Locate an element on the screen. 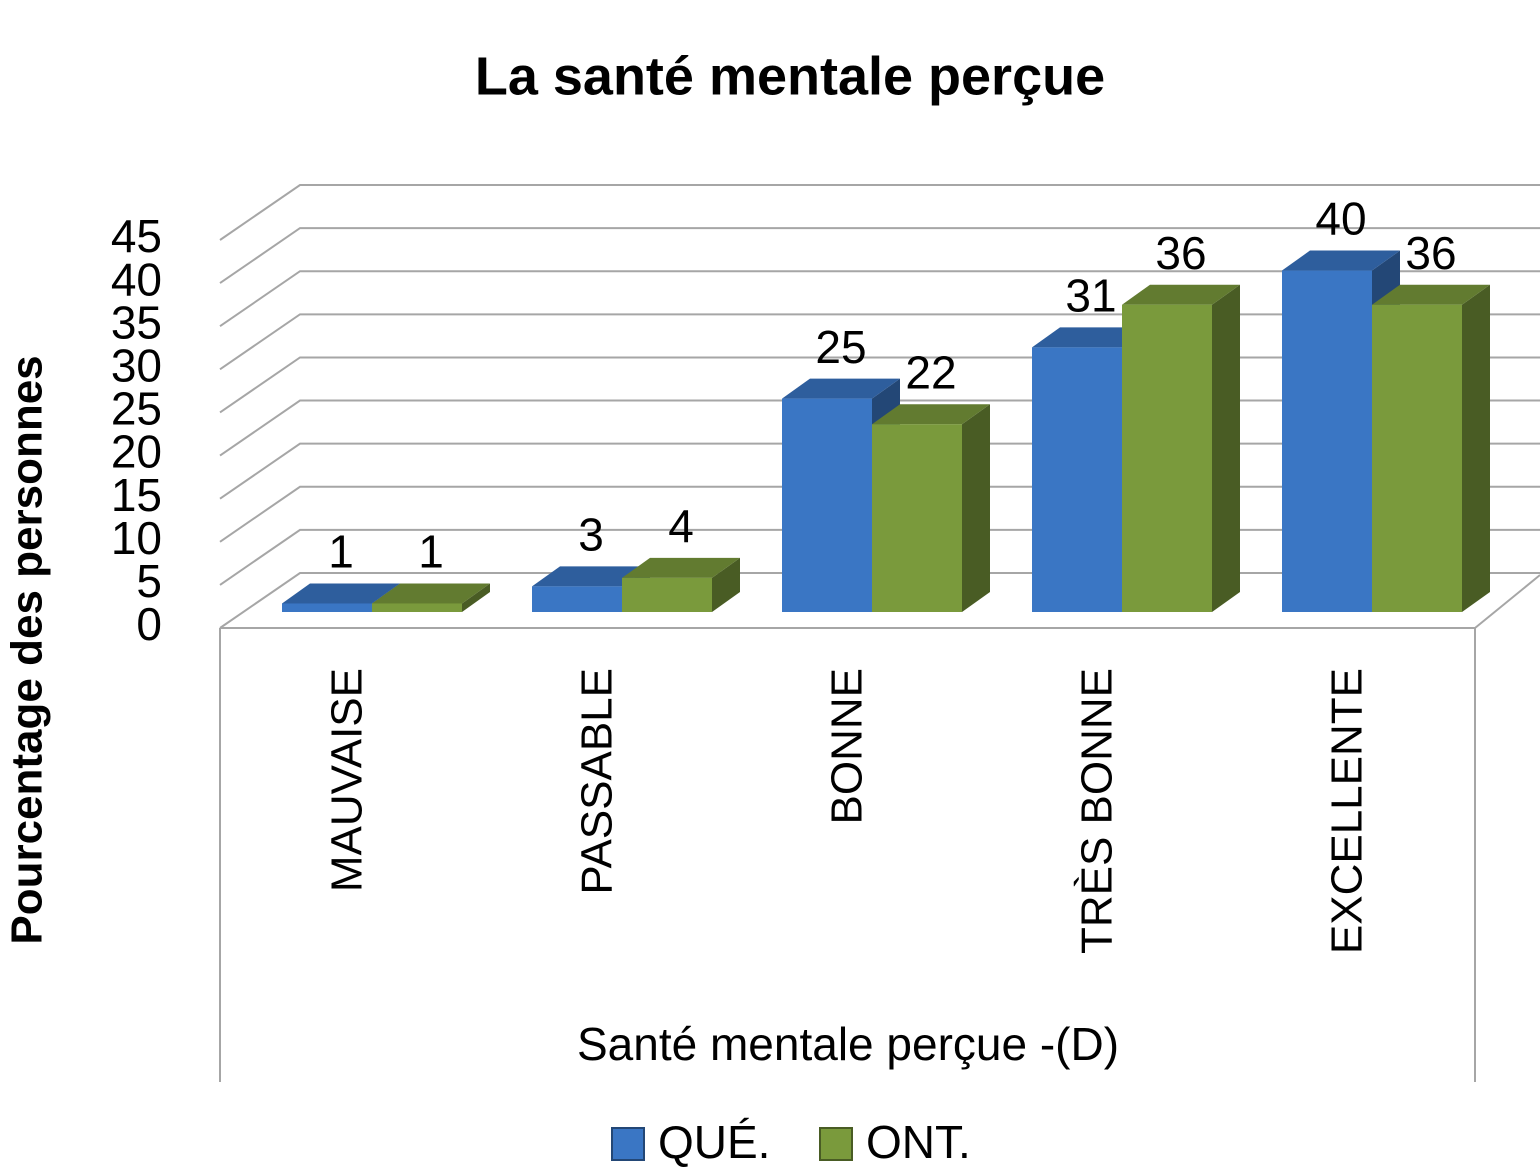  chart-title: La santé mentale perçue is located at coordinates (790, 76).